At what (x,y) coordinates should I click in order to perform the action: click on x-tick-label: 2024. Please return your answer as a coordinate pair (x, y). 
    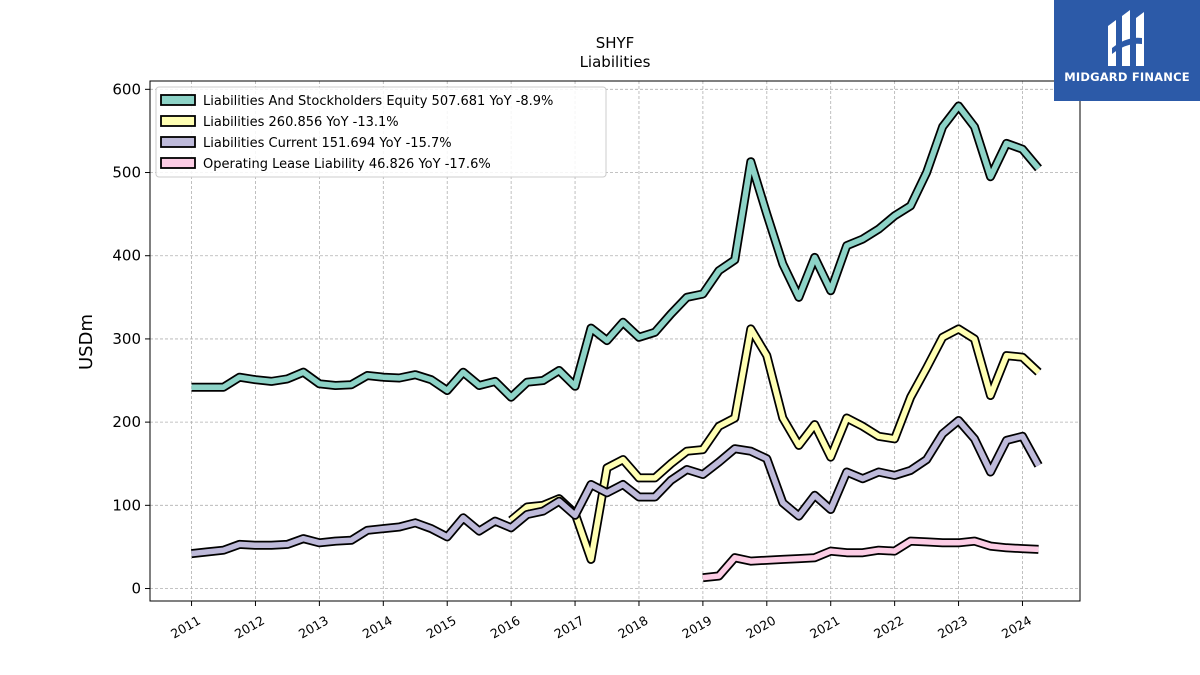
    Looking at the image, I should click on (1016, 627).